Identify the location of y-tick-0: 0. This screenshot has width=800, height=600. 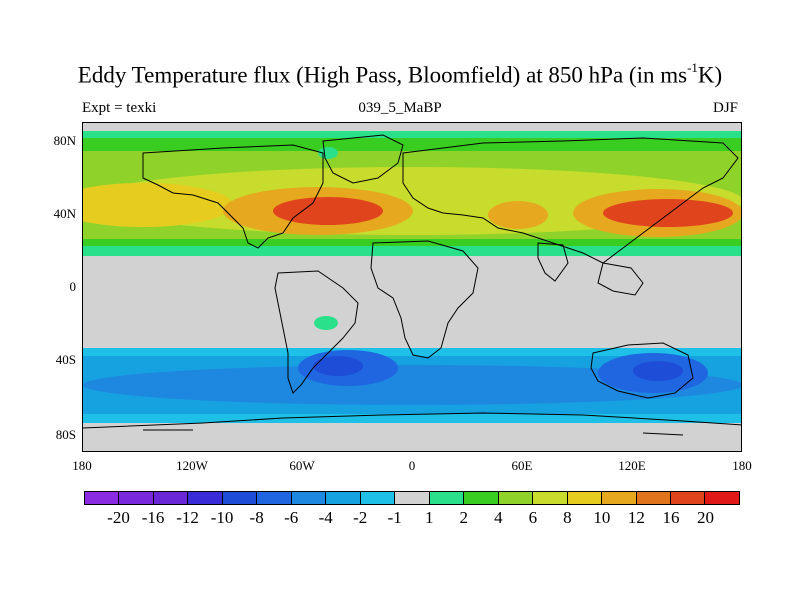
(73, 286).